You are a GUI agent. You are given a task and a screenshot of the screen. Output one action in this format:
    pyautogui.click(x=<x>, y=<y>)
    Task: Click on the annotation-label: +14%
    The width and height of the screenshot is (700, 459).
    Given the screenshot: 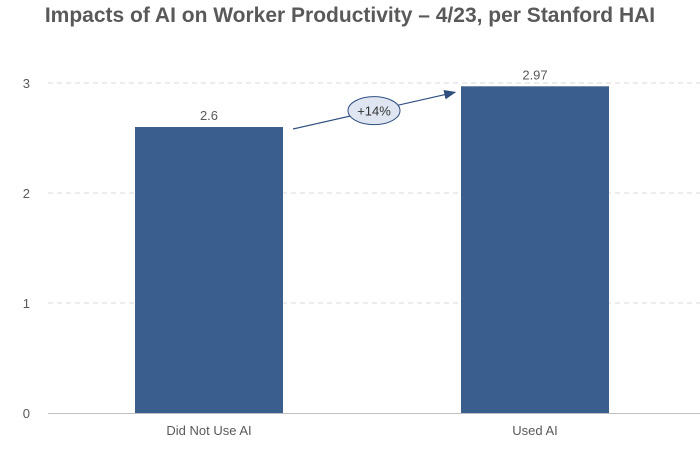 What is the action you would take?
    pyautogui.click(x=374, y=111)
    